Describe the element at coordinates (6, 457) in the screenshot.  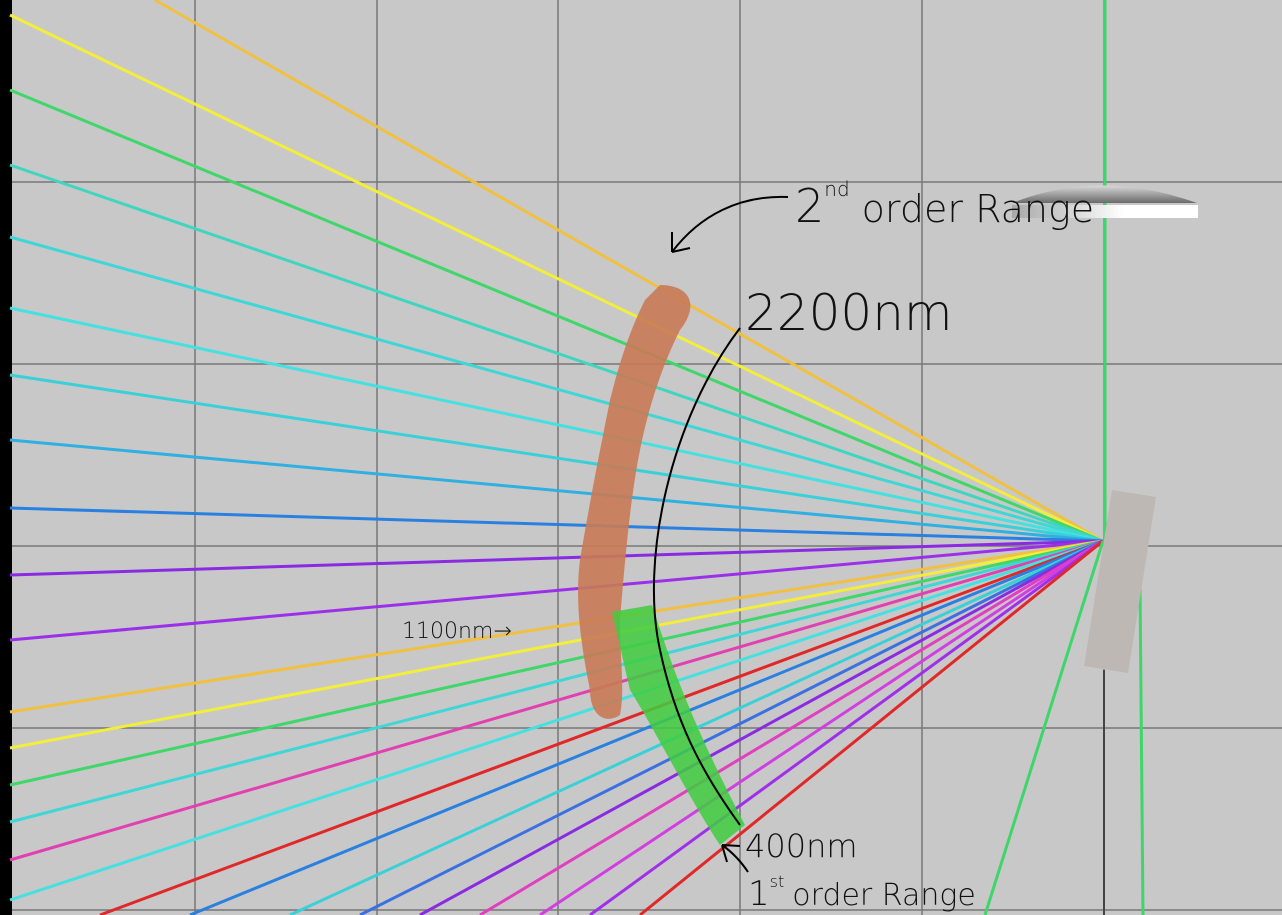
I see `left-border` at that location.